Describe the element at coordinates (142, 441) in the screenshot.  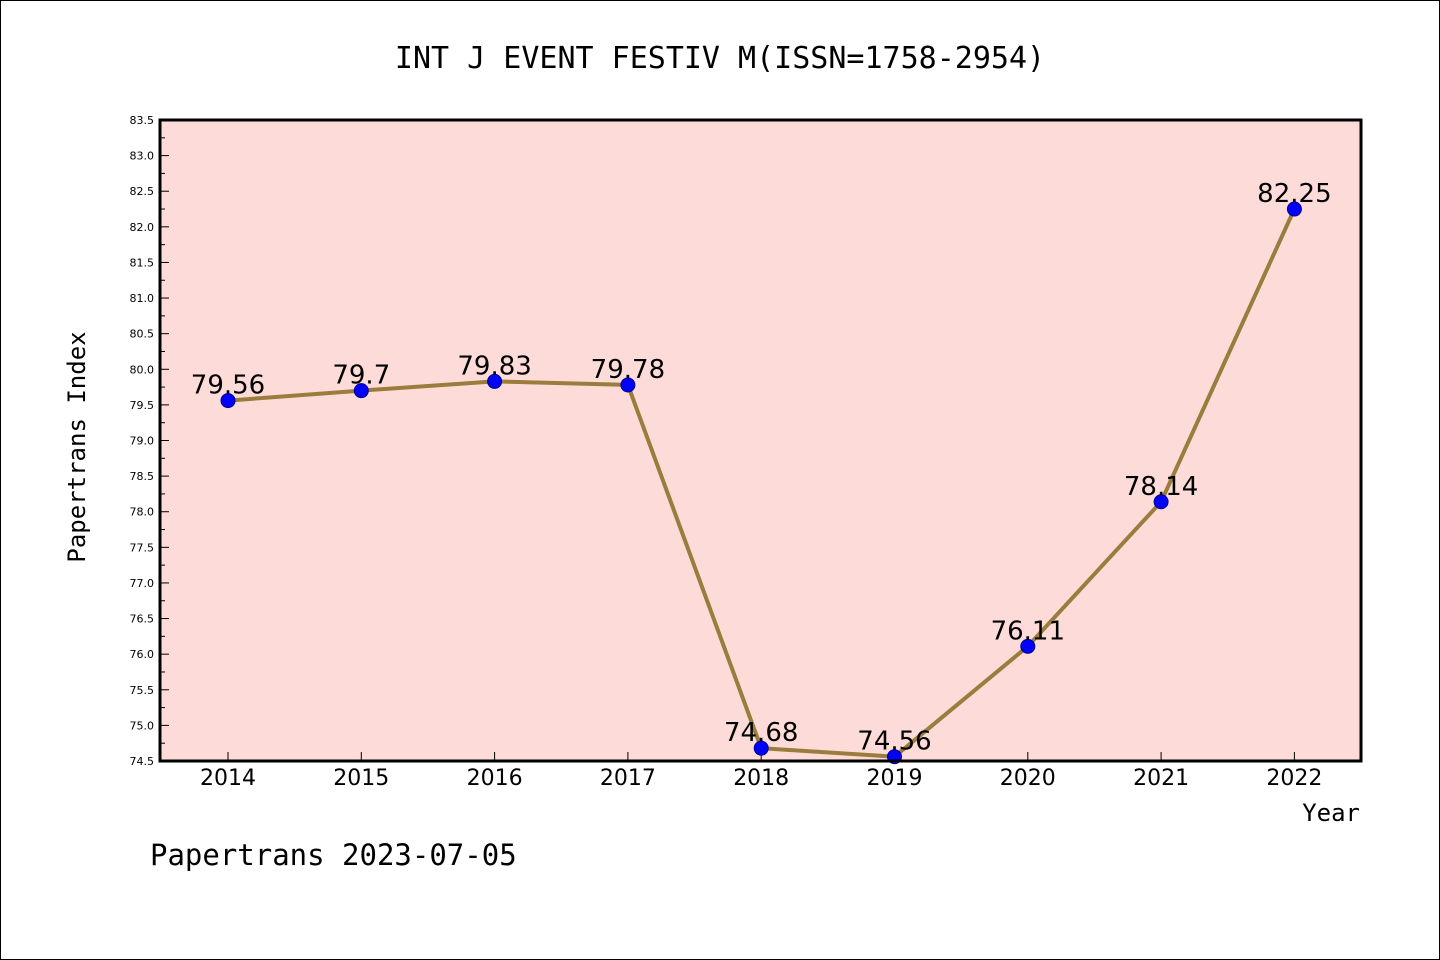
I see `y-tick-label: 79.0` at that location.